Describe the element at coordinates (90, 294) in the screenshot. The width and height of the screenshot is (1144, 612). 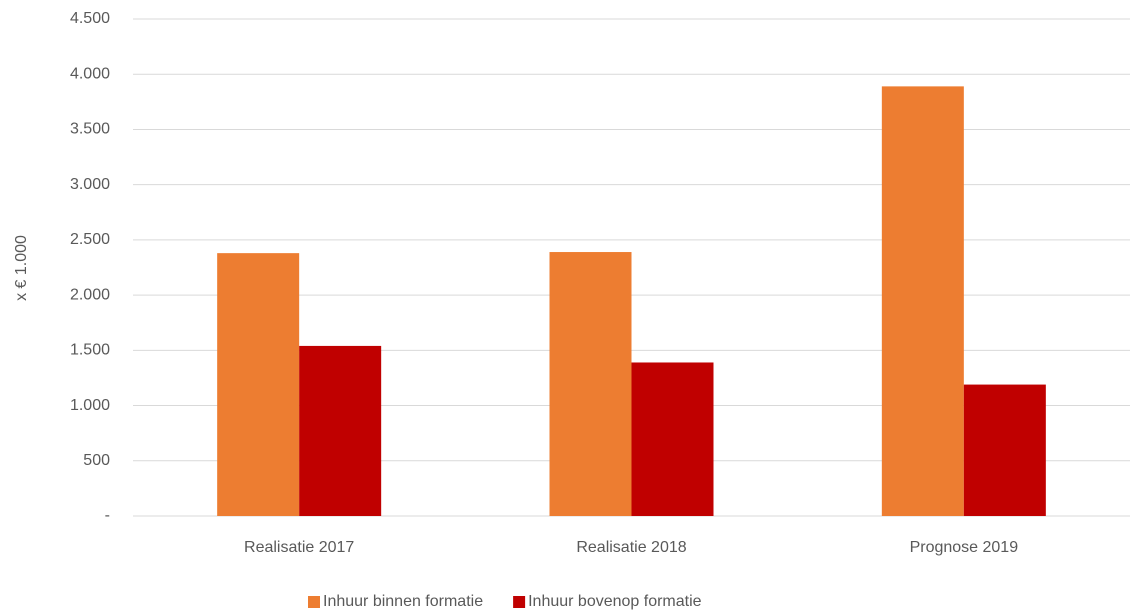
I see `y-tick-label: 2.000` at that location.